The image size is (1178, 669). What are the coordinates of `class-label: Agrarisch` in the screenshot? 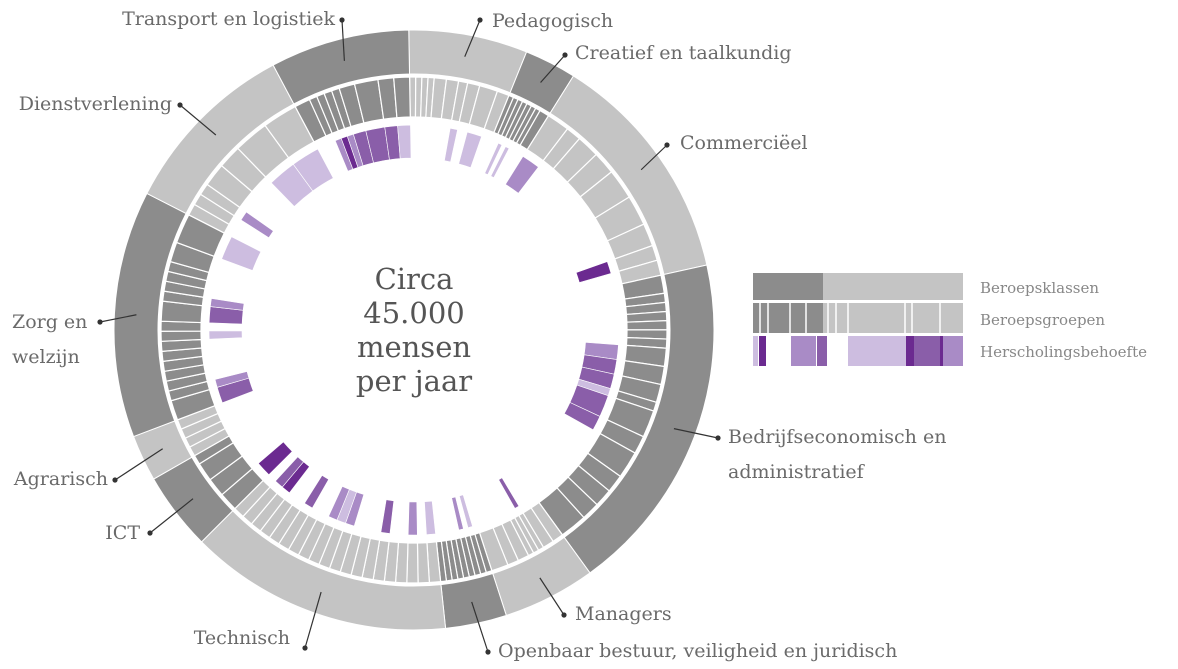 It's located at (60, 479).